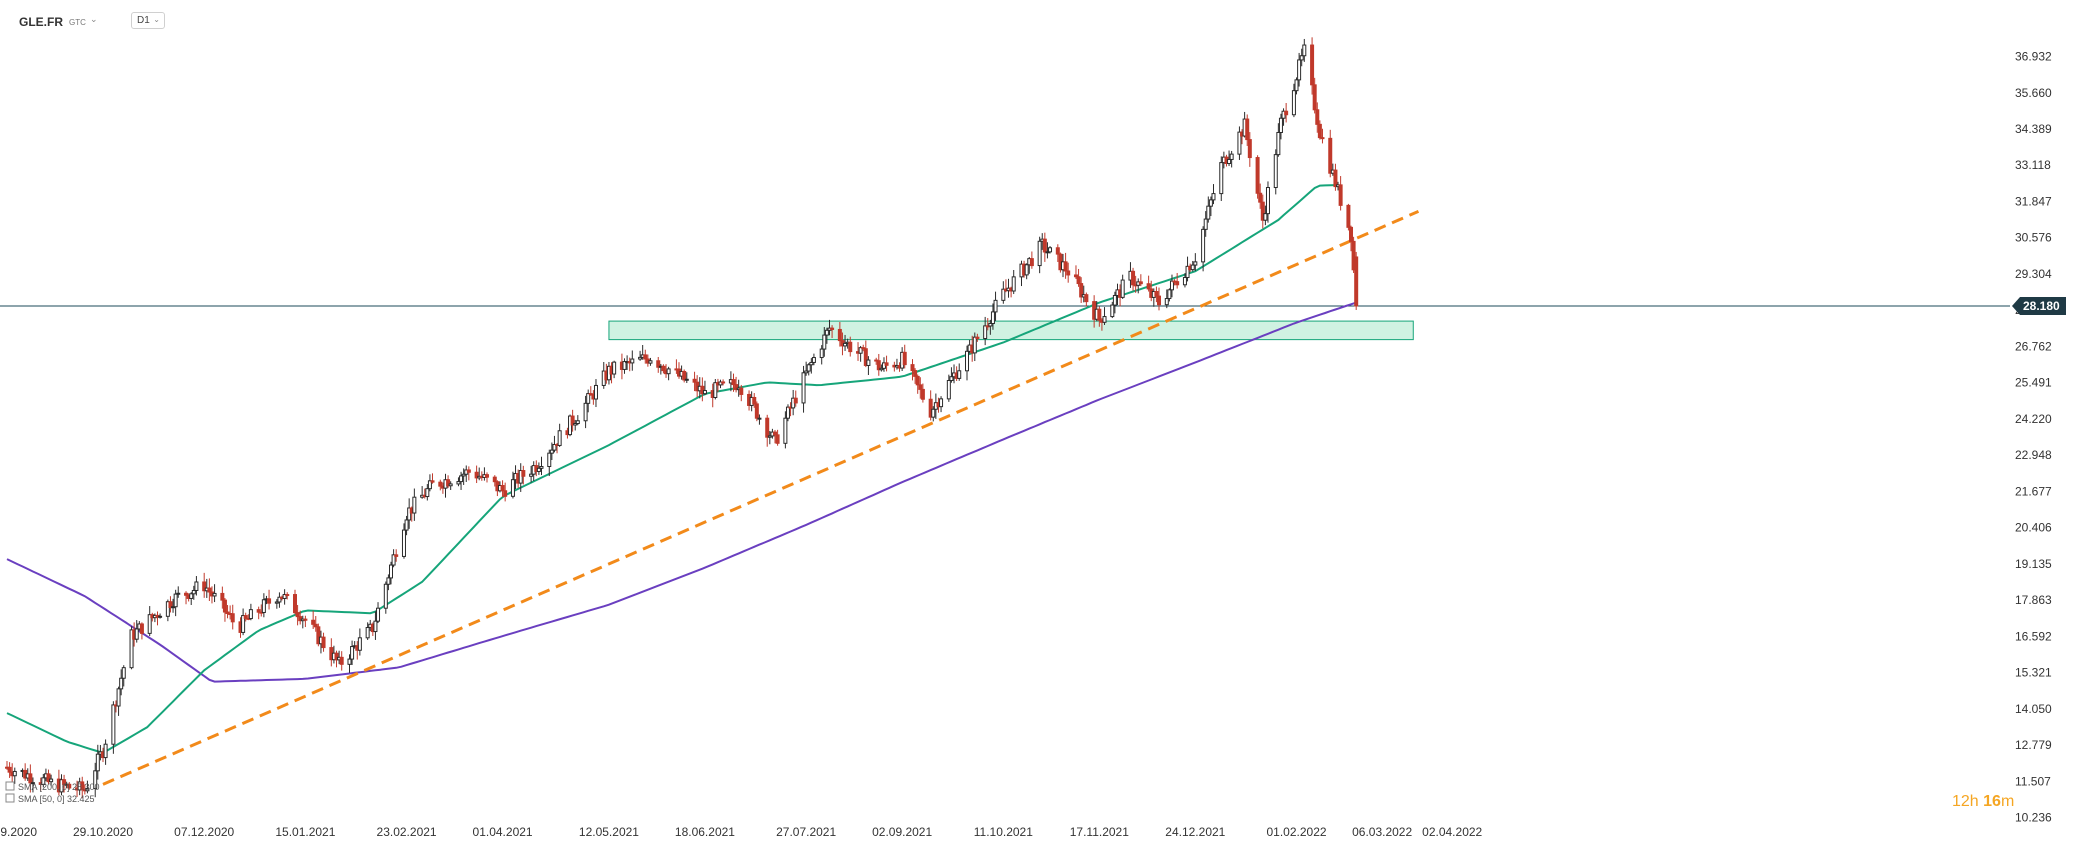 The width and height of the screenshot is (2079, 844). I want to click on timeframe-select: D1 ⌄, so click(148, 20).